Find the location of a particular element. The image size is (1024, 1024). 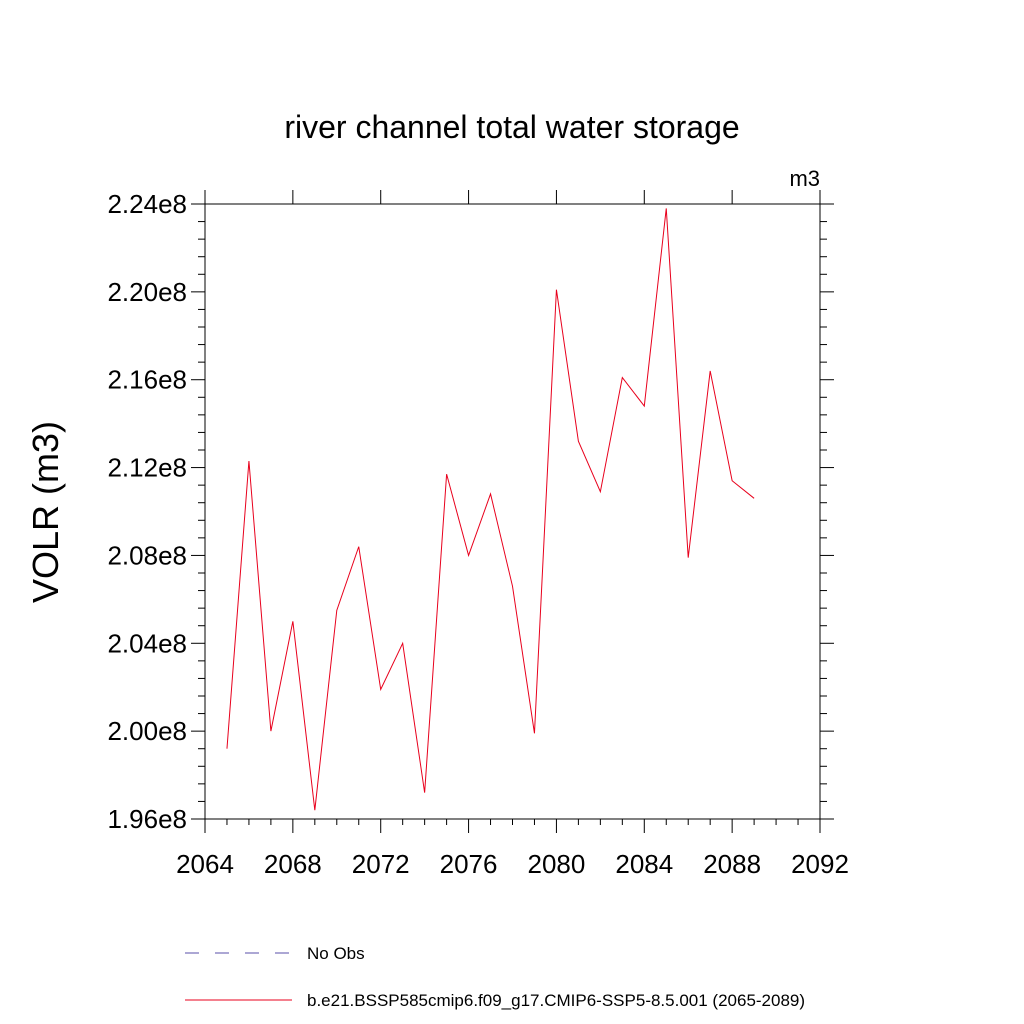

chart-title: river channel total water storage is located at coordinates (511, 127).